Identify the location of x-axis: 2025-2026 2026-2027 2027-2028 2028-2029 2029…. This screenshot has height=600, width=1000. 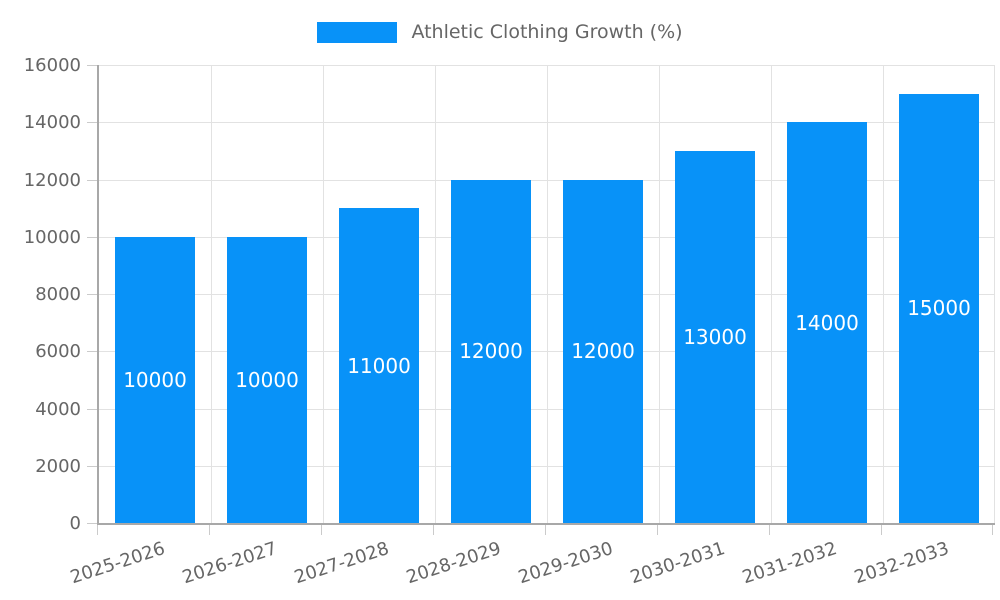
(530, 562).